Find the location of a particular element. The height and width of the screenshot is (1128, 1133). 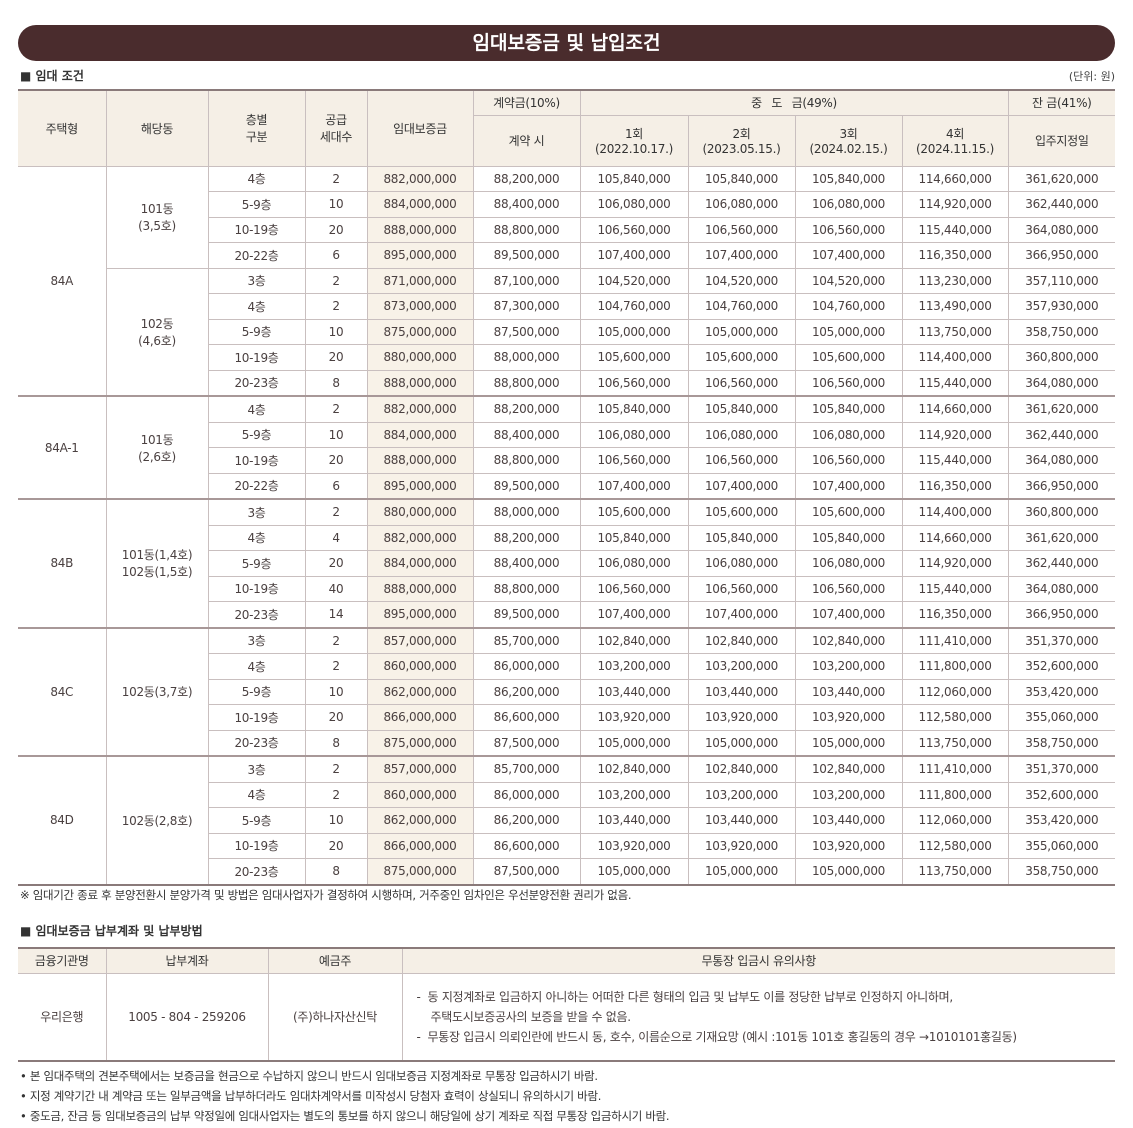

cell-middle-2: 105,600,000 is located at coordinates (741, 357).